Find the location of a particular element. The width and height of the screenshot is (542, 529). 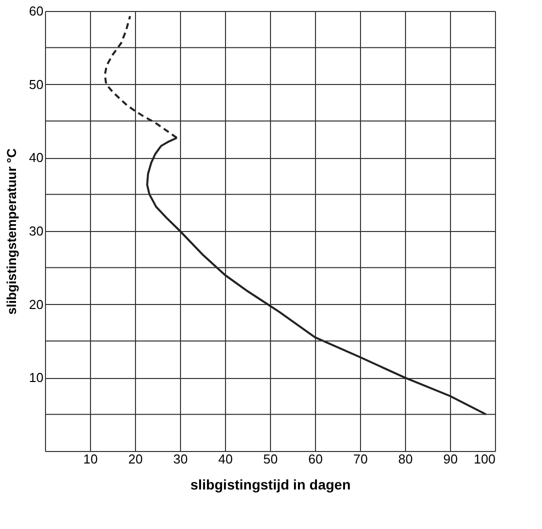

x-tick-label: 50 is located at coordinates (270, 459).